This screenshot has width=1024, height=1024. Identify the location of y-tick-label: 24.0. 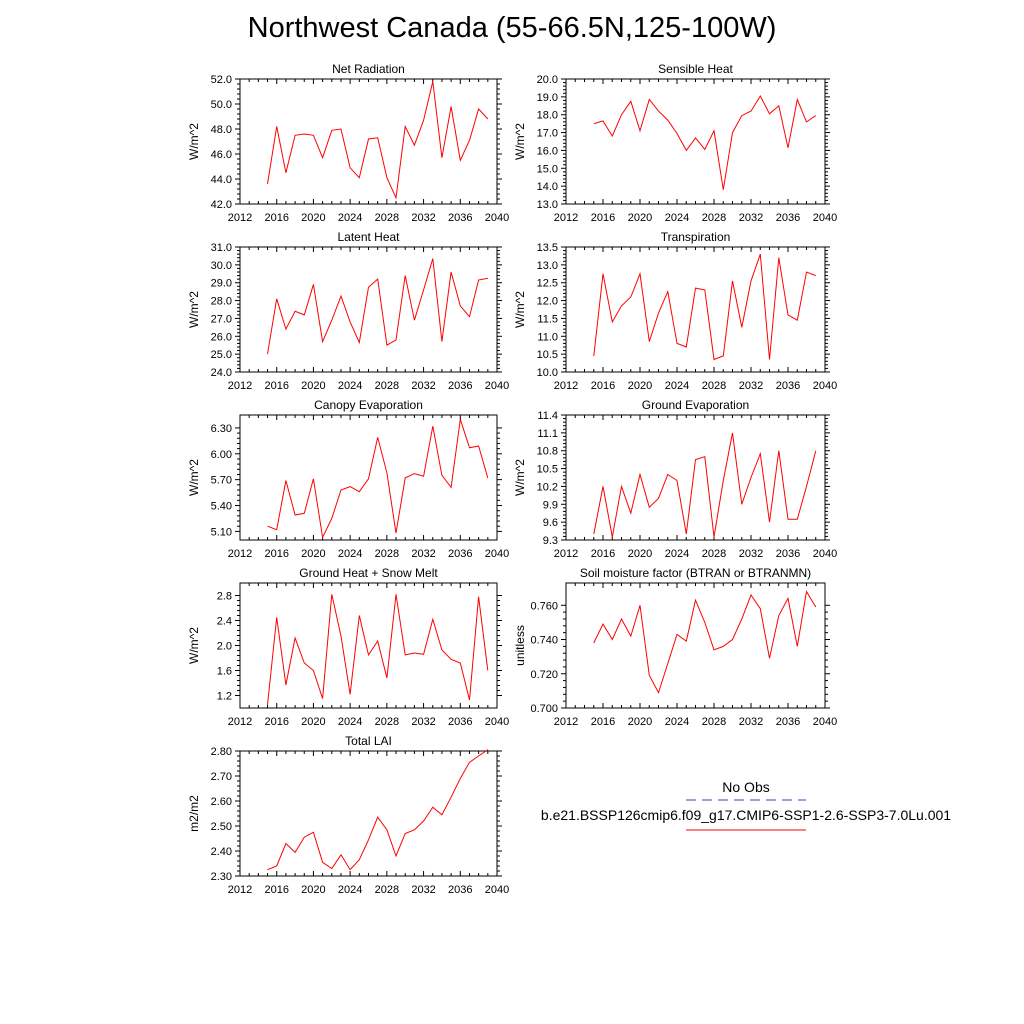
(221, 373).